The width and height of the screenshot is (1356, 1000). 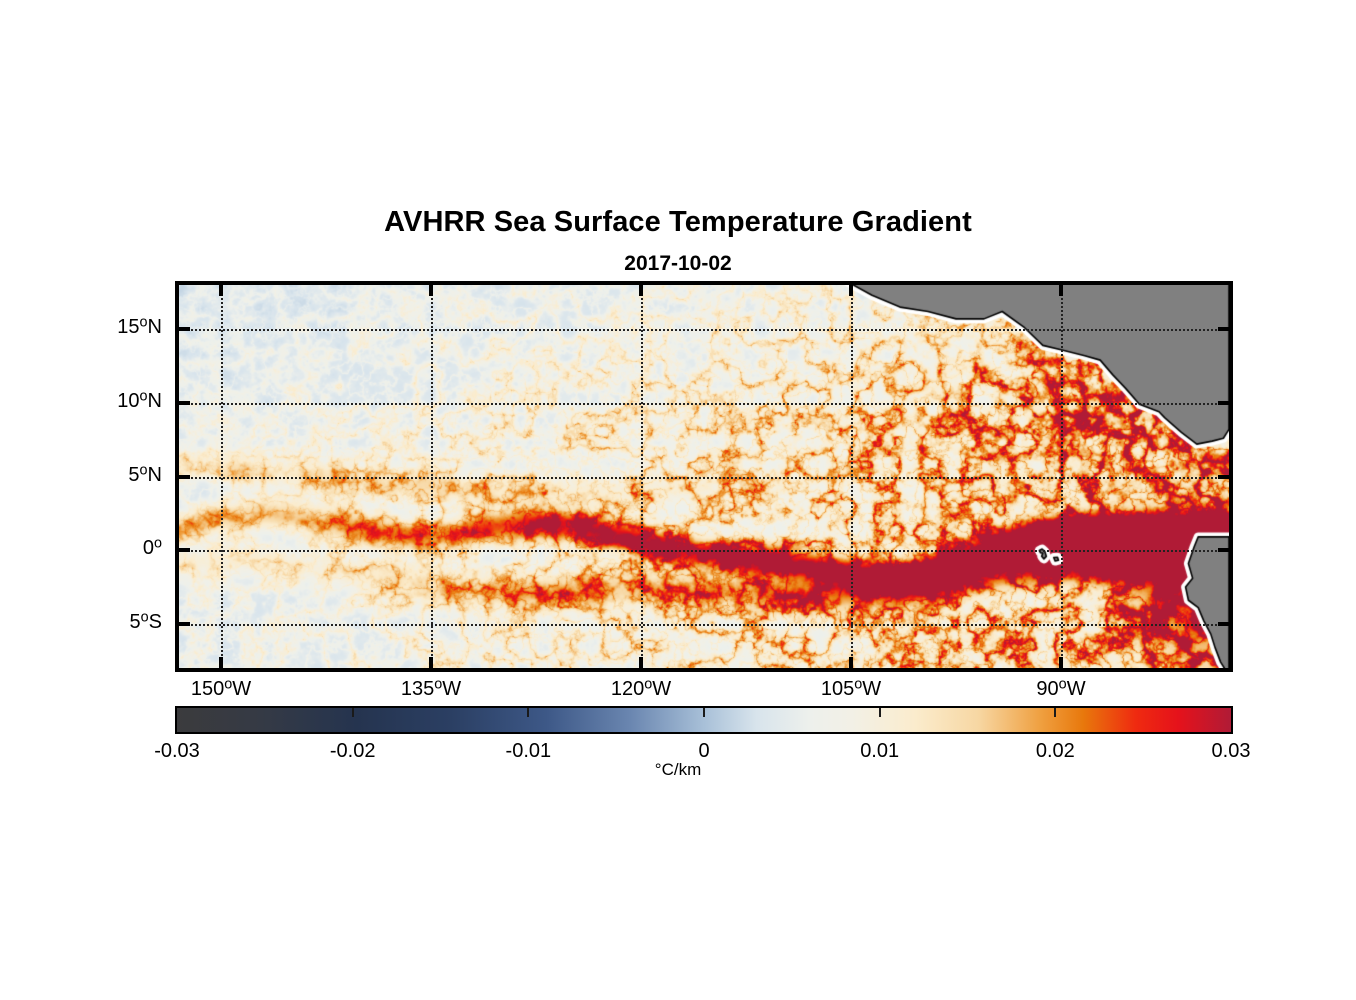 I want to click on colorbar-tick--0.02, so click(x=352, y=712).